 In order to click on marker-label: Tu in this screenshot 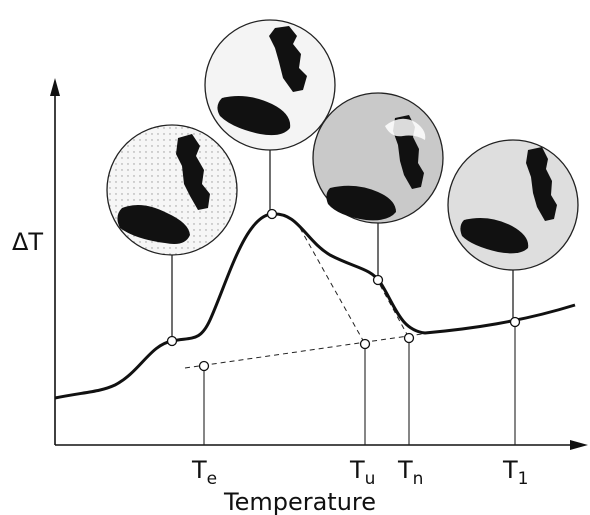, I will do `click(362, 472)`.